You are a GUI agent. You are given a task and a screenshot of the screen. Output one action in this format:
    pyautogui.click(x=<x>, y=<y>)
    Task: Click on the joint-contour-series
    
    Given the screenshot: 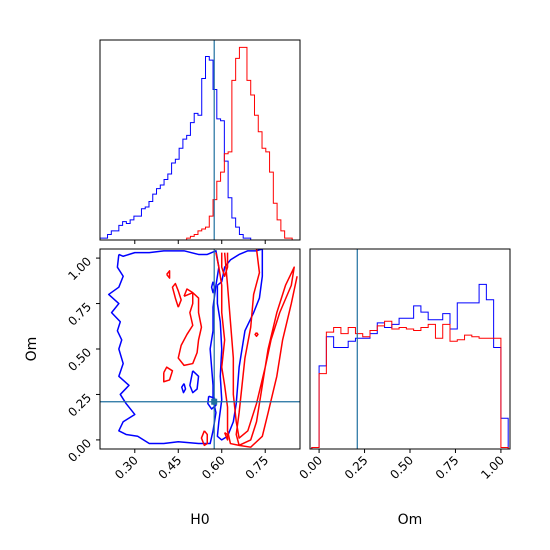 What is the action you would take?
    pyautogui.click(x=200, y=349)
    